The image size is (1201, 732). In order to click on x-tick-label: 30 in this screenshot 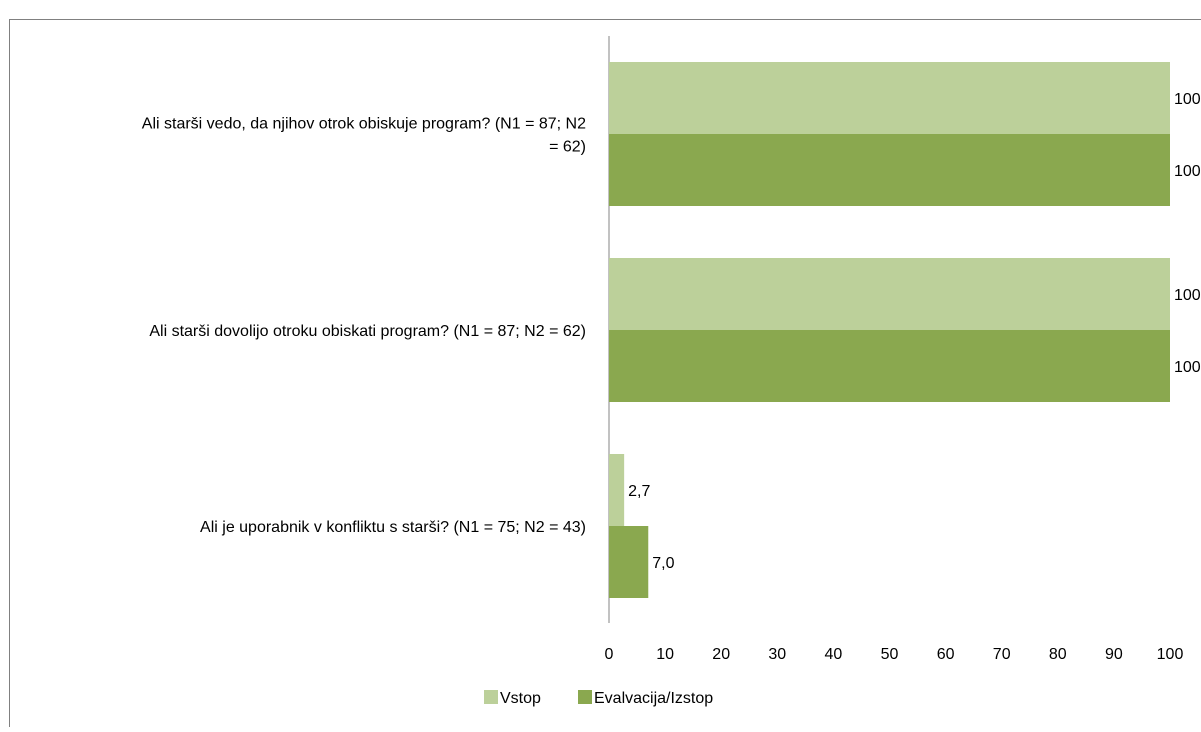, I will do `click(777, 654)`.